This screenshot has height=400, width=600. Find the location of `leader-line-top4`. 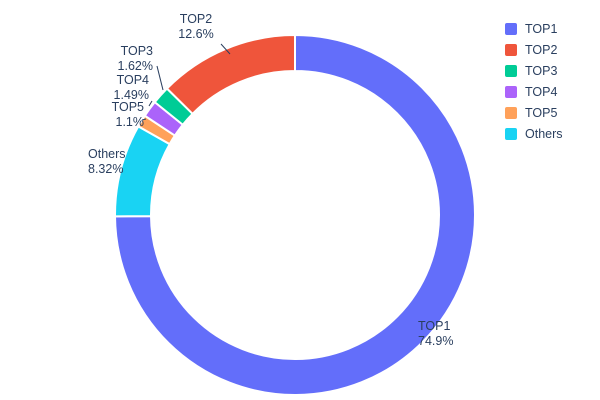

leader-line-top4 is located at coordinates (150, 103).